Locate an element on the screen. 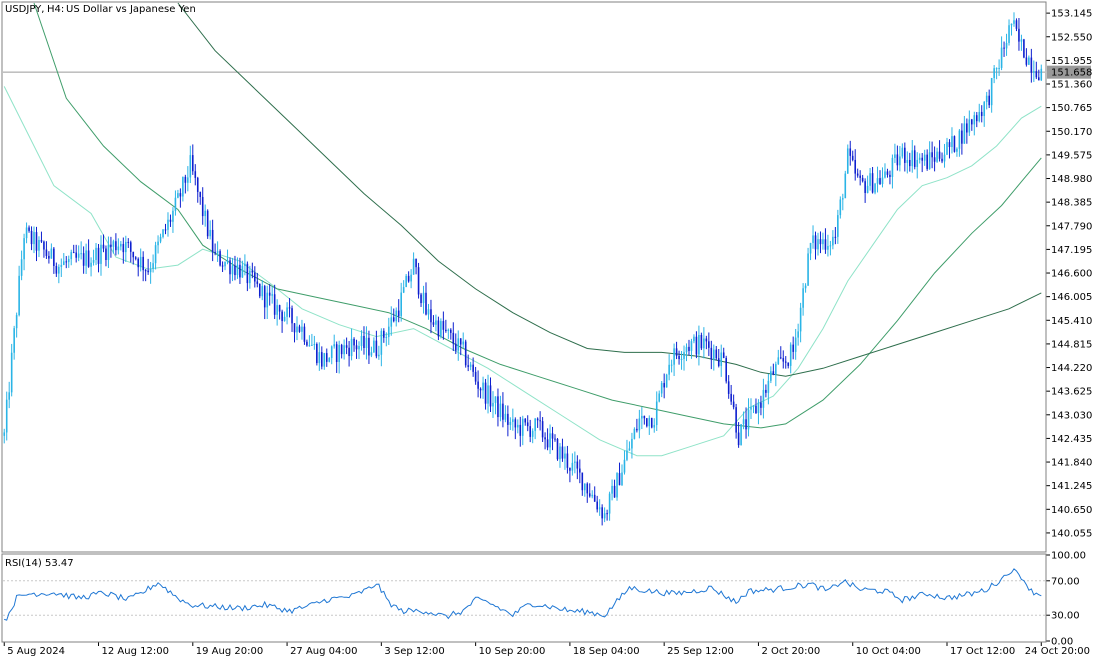 This screenshot has height=660, width=1100. price-tick-label: 141.840 is located at coordinates (1071, 463).